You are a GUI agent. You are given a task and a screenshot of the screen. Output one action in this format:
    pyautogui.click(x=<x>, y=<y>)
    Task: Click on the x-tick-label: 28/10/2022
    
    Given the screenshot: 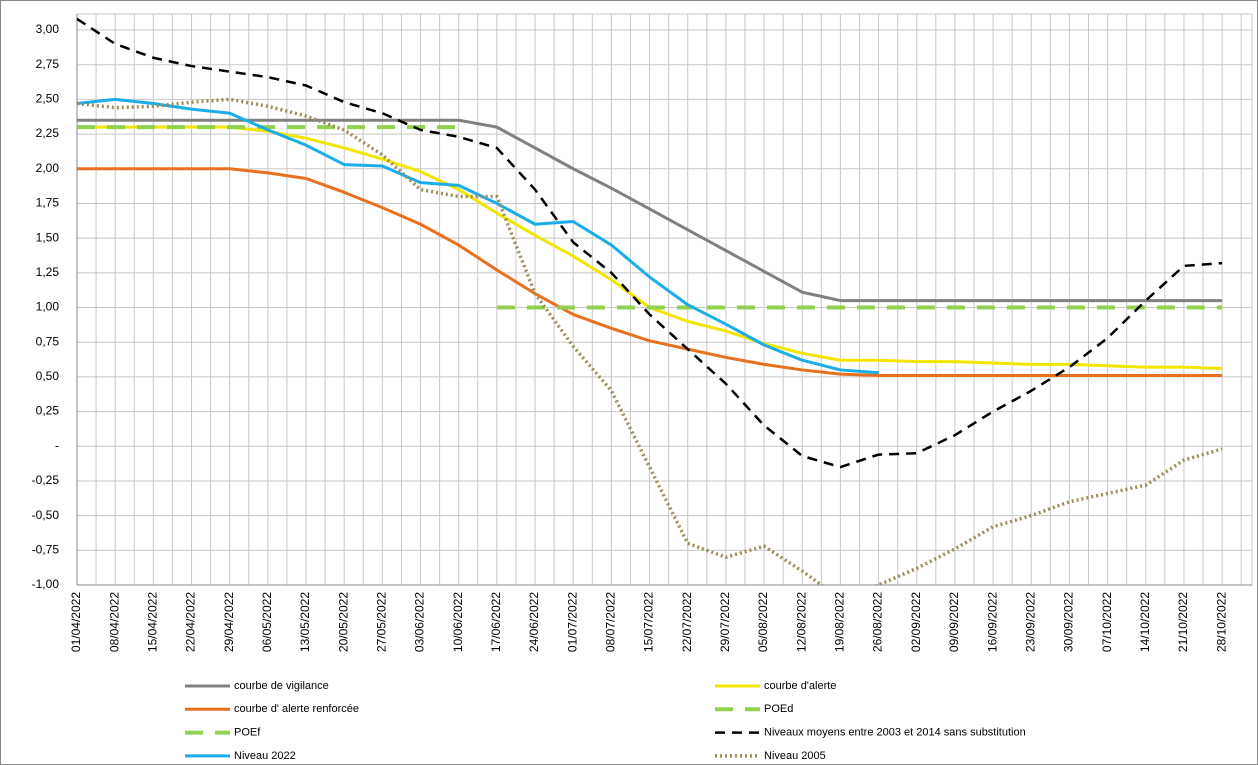 What is the action you would take?
    pyautogui.click(x=1221, y=622)
    